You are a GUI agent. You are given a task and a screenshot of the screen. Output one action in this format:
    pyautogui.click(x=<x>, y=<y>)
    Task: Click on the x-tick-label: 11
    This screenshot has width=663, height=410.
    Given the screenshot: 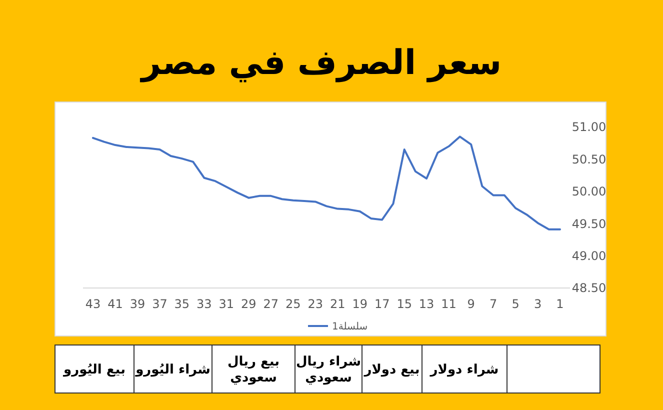 What is the action you would take?
    pyautogui.click(x=448, y=304)
    